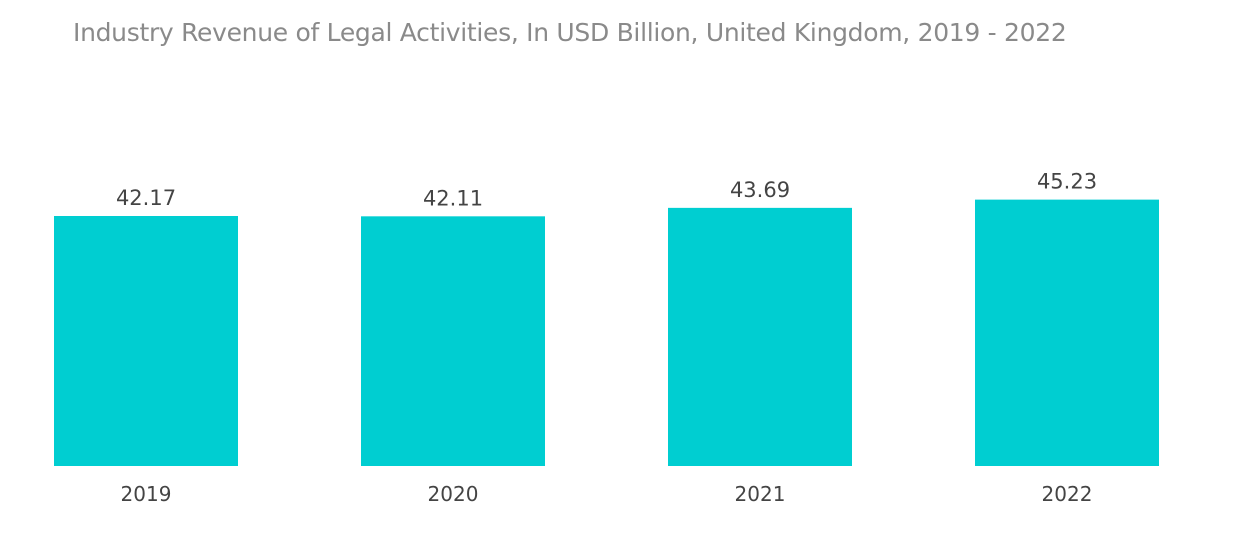 Image resolution: width=1237 pixels, height=553 pixels. Describe the element at coordinates (146, 198) in the screenshot. I see `value-label-2019: 42.17` at that location.